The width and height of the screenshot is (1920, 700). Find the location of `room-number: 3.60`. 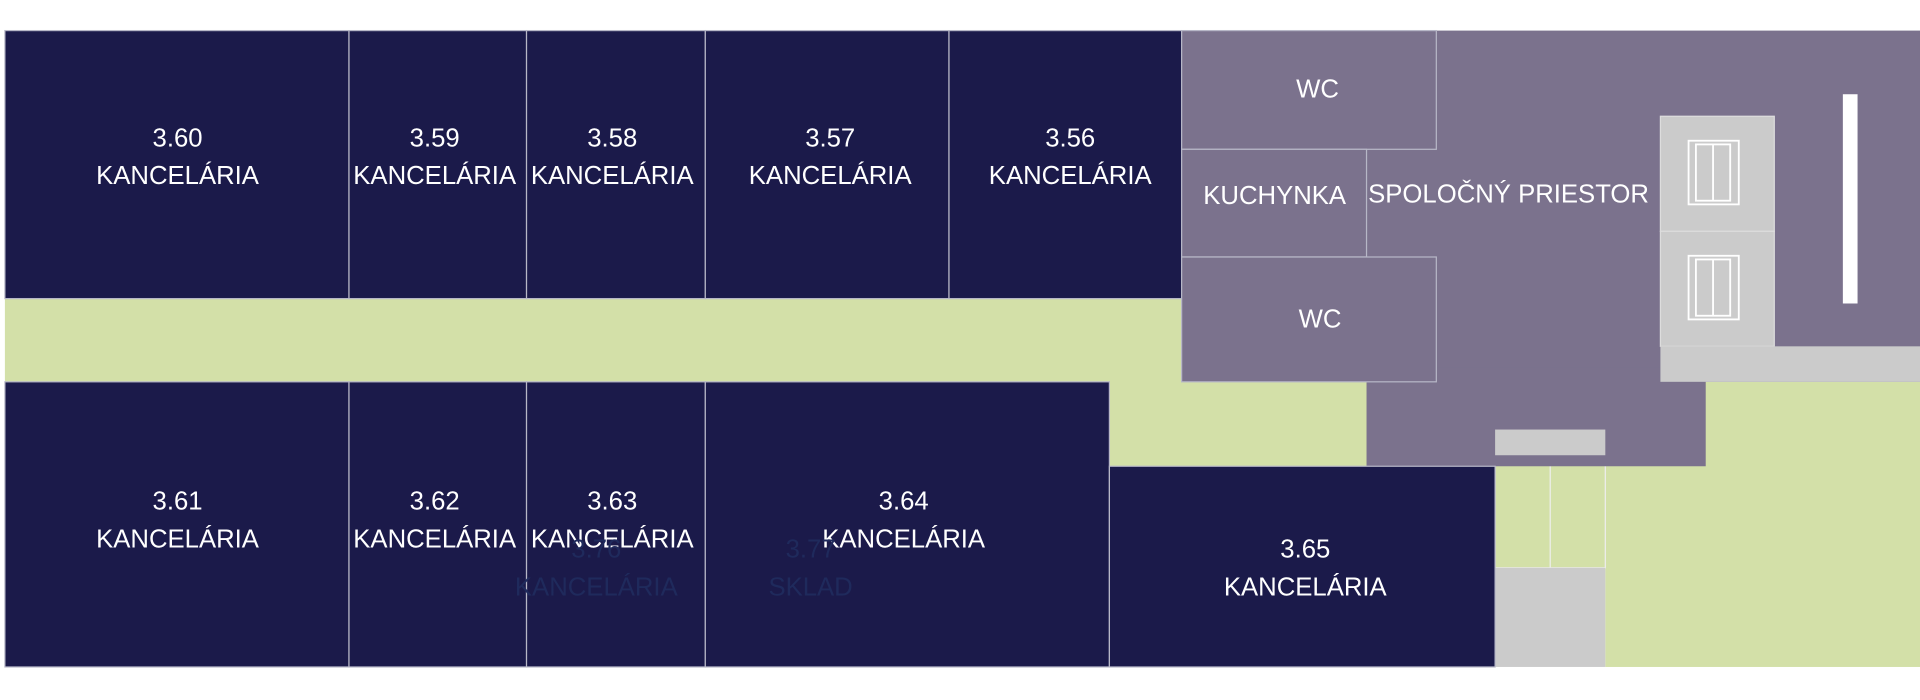

room-number: 3.60 is located at coordinates (178, 138).